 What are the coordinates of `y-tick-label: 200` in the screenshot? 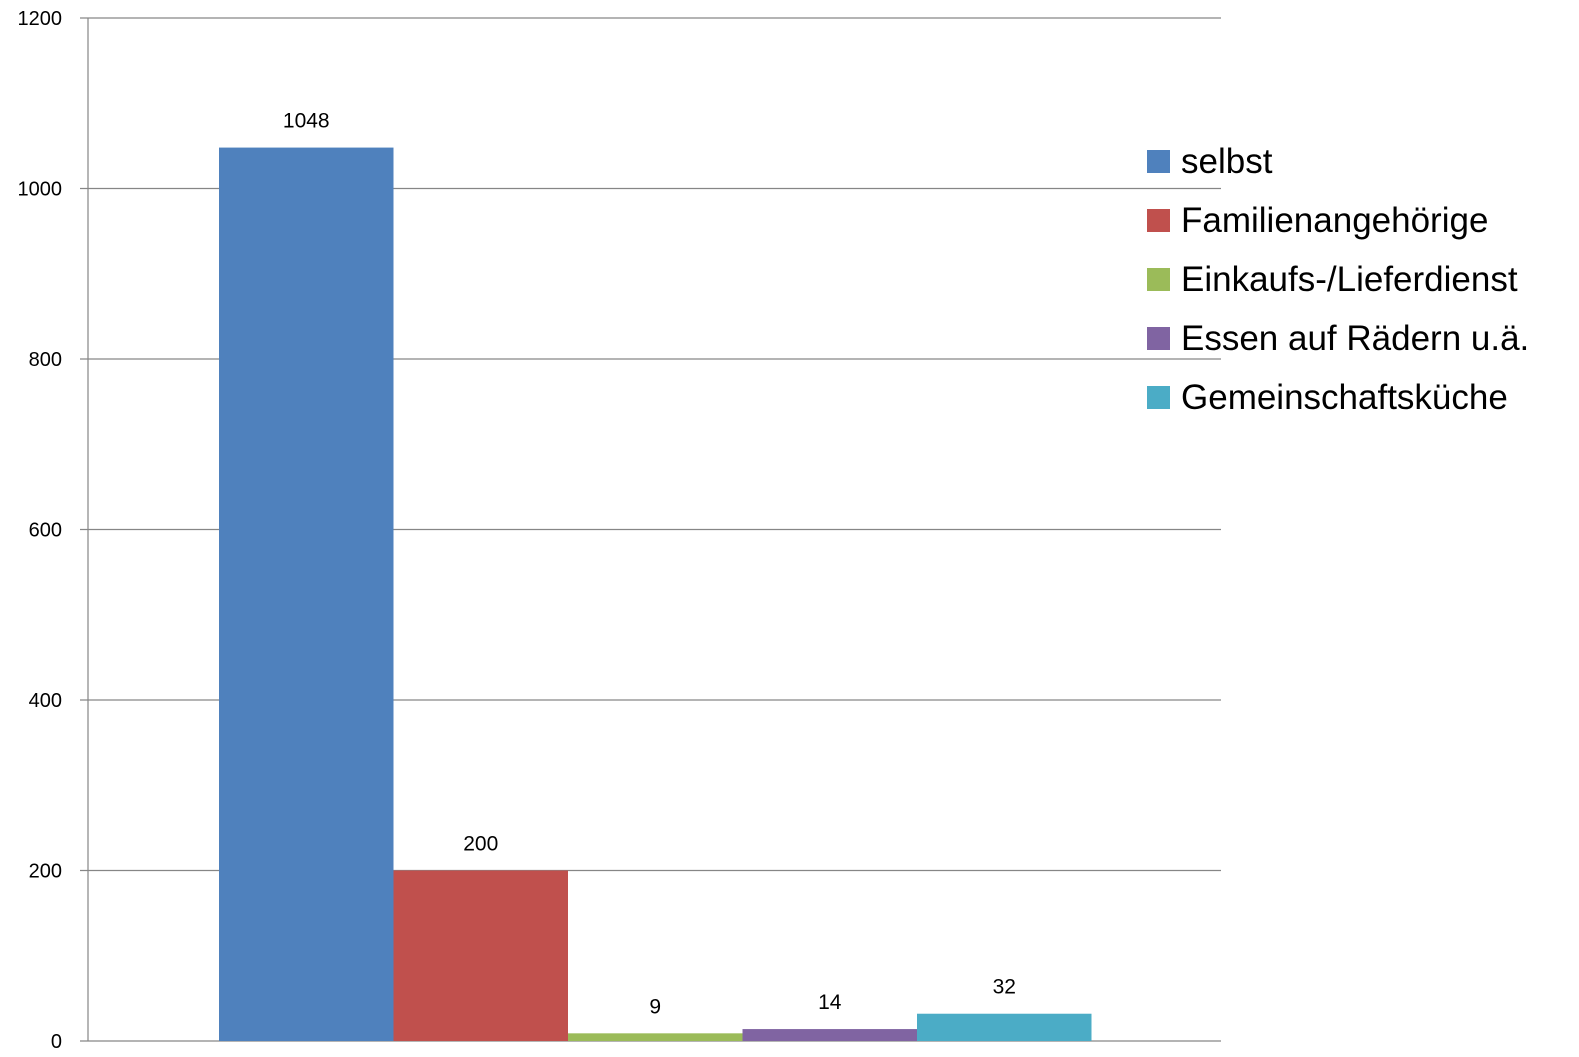 It's located at (45, 872).